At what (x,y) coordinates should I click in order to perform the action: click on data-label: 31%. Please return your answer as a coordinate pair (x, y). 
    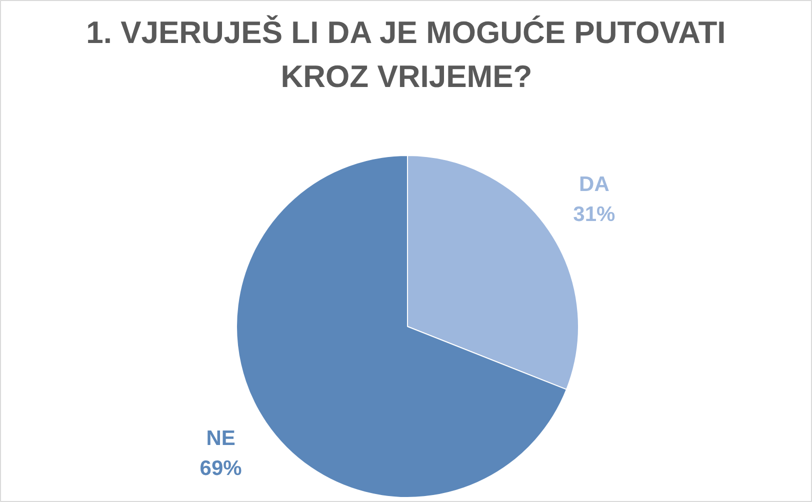
    Looking at the image, I should click on (594, 214).